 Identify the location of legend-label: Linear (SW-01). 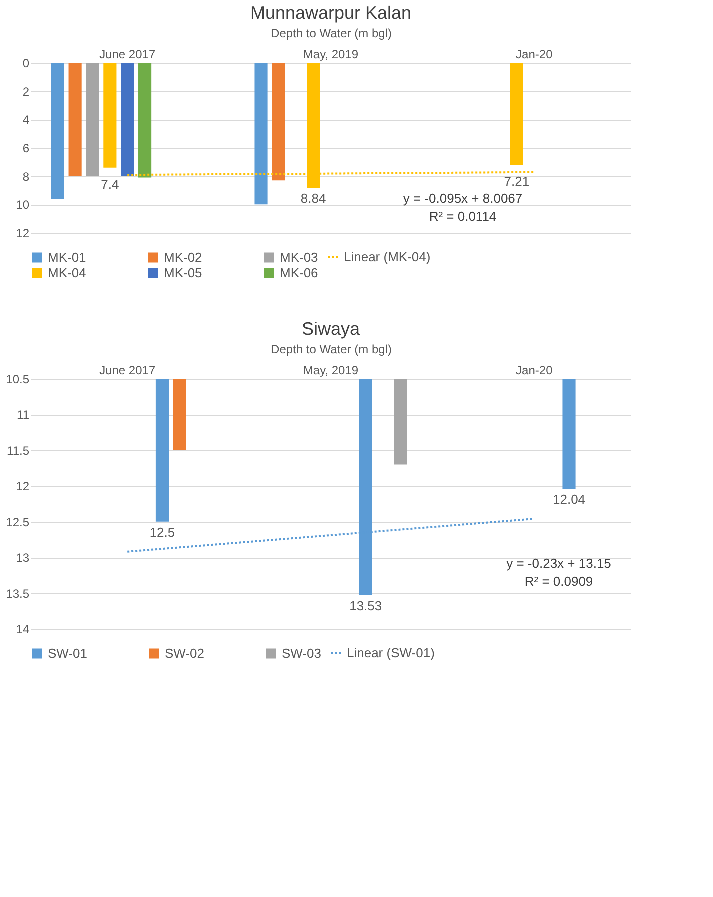
(391, 653).